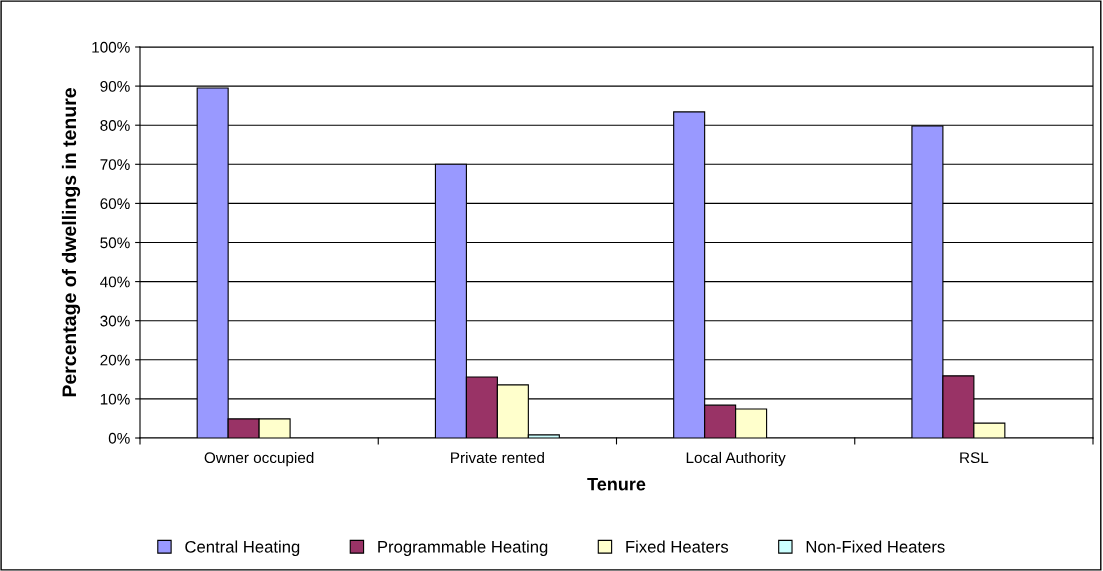 The image size is (1103, 571). What do you see at coordinates (115, 243) in the screenshot?
I see `y-tick-label: 50%` at bounding box center [115, 243].